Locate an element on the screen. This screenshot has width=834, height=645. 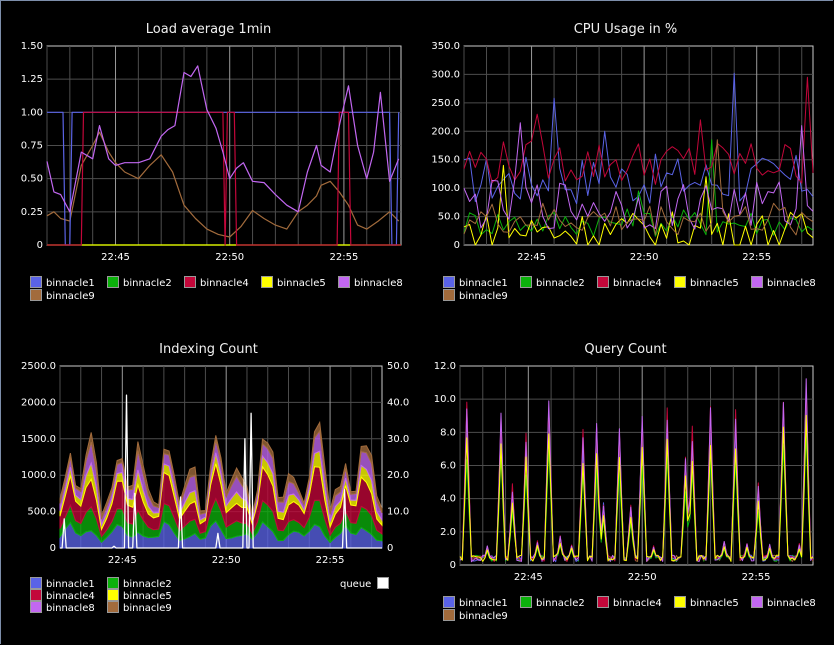
y2-tick-label: 0 is located at coordinates (390, 548).